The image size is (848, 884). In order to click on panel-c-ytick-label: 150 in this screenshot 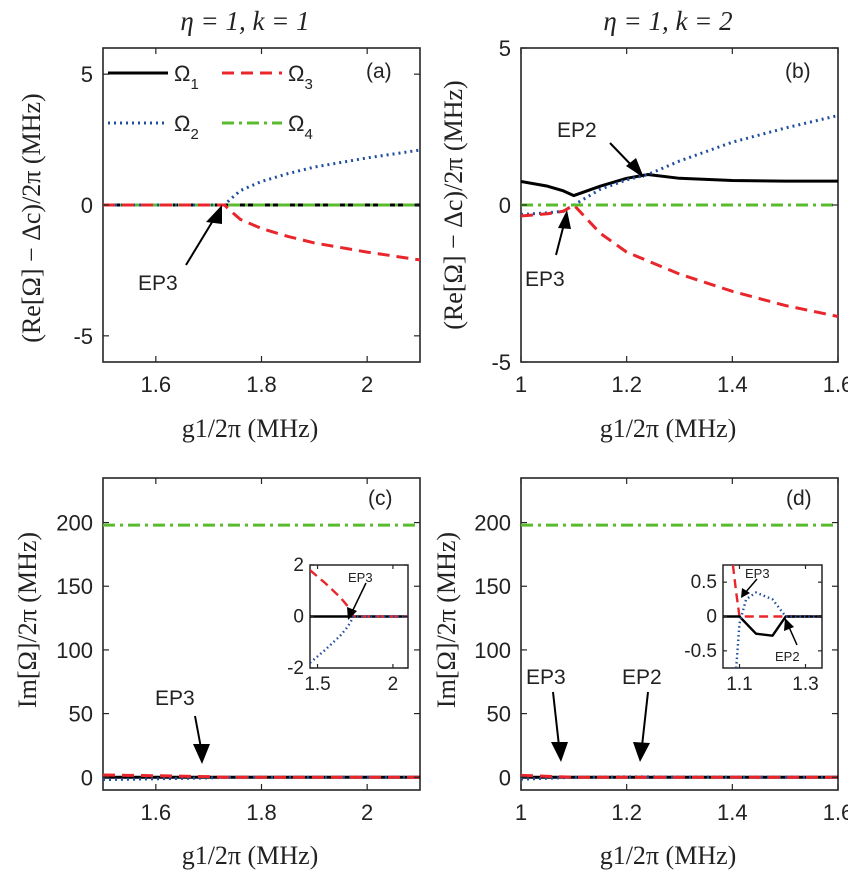, I will do `click(74, 586)`.